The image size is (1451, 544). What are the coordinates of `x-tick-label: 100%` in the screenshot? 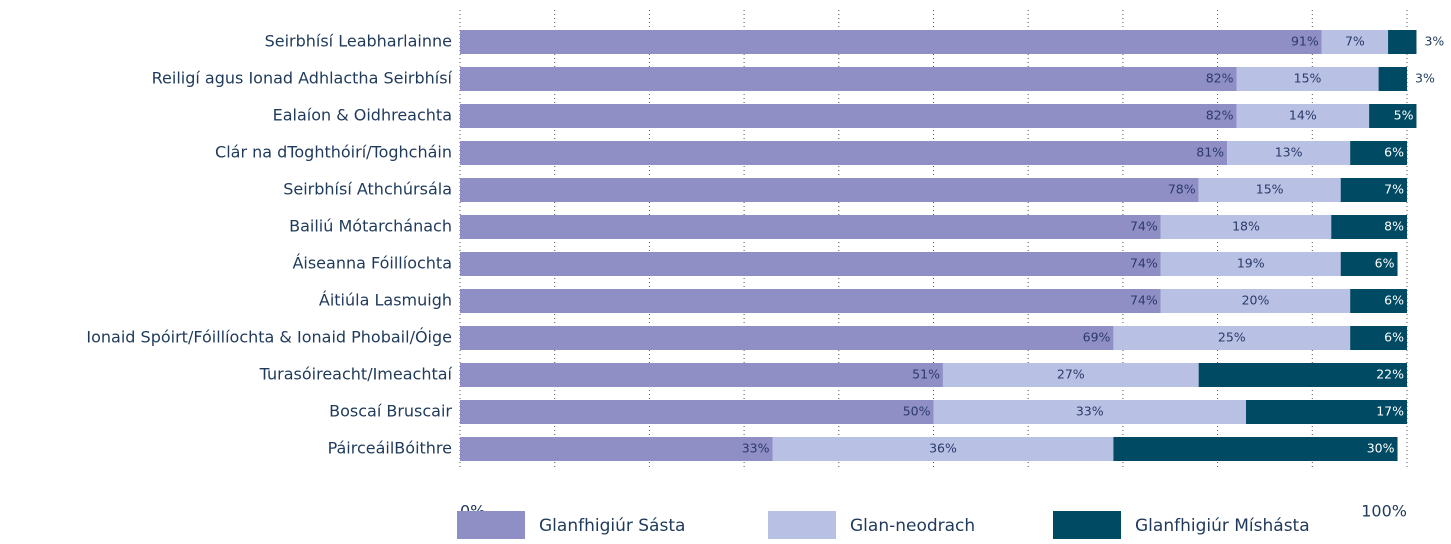 It's located at (1384, 511).